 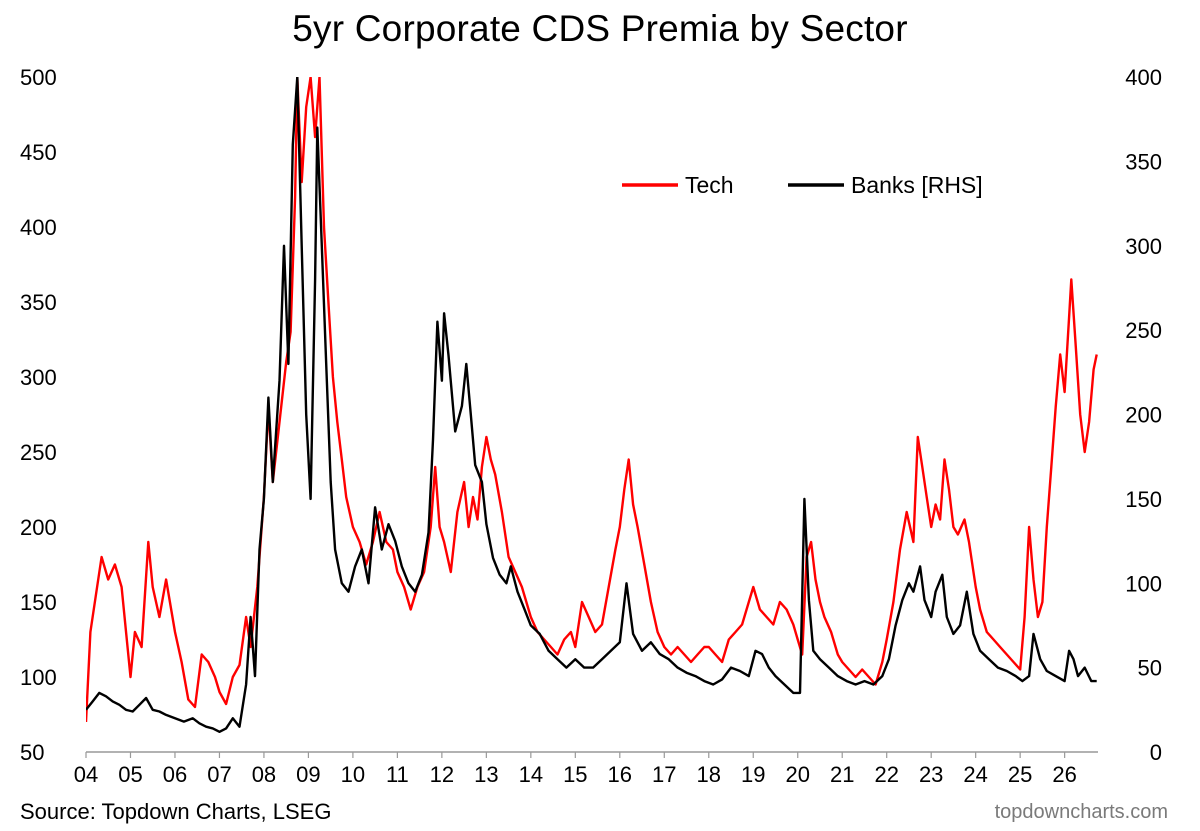 I want to click on right-tick-label: 100, so click(x=1143, y=583).